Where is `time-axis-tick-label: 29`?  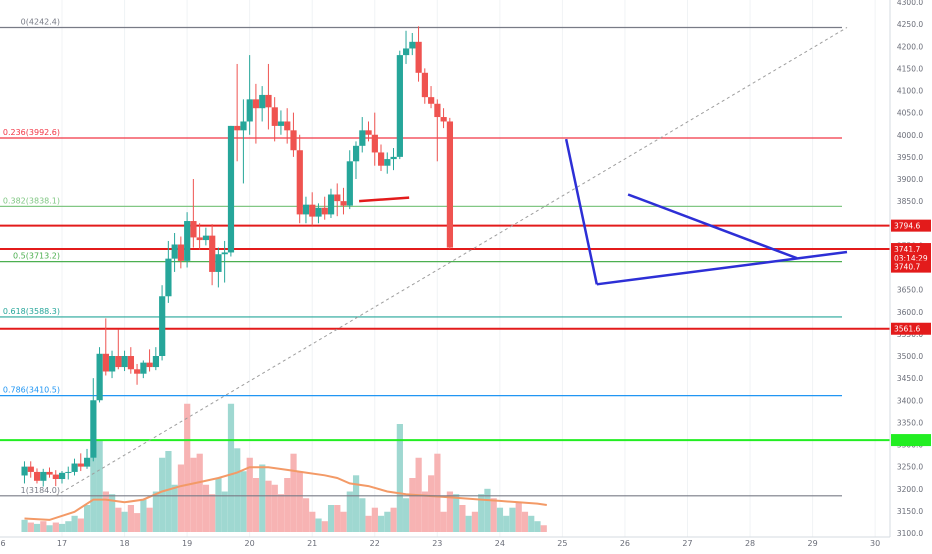
time-axis-tick-label: 29 is located at coordinates (813, 543).